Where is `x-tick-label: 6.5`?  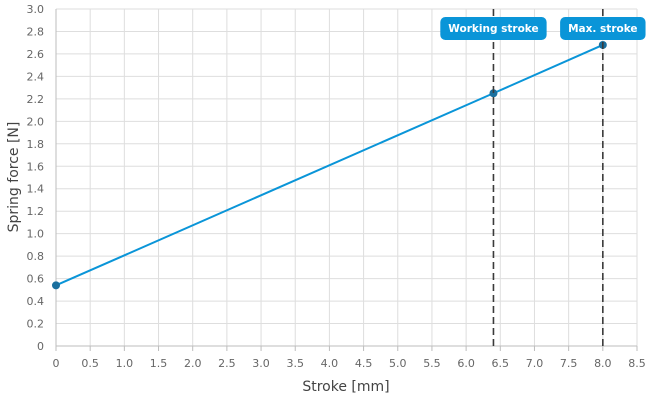
x-tick-label: 6.5 is located at coordinates (501, 363).